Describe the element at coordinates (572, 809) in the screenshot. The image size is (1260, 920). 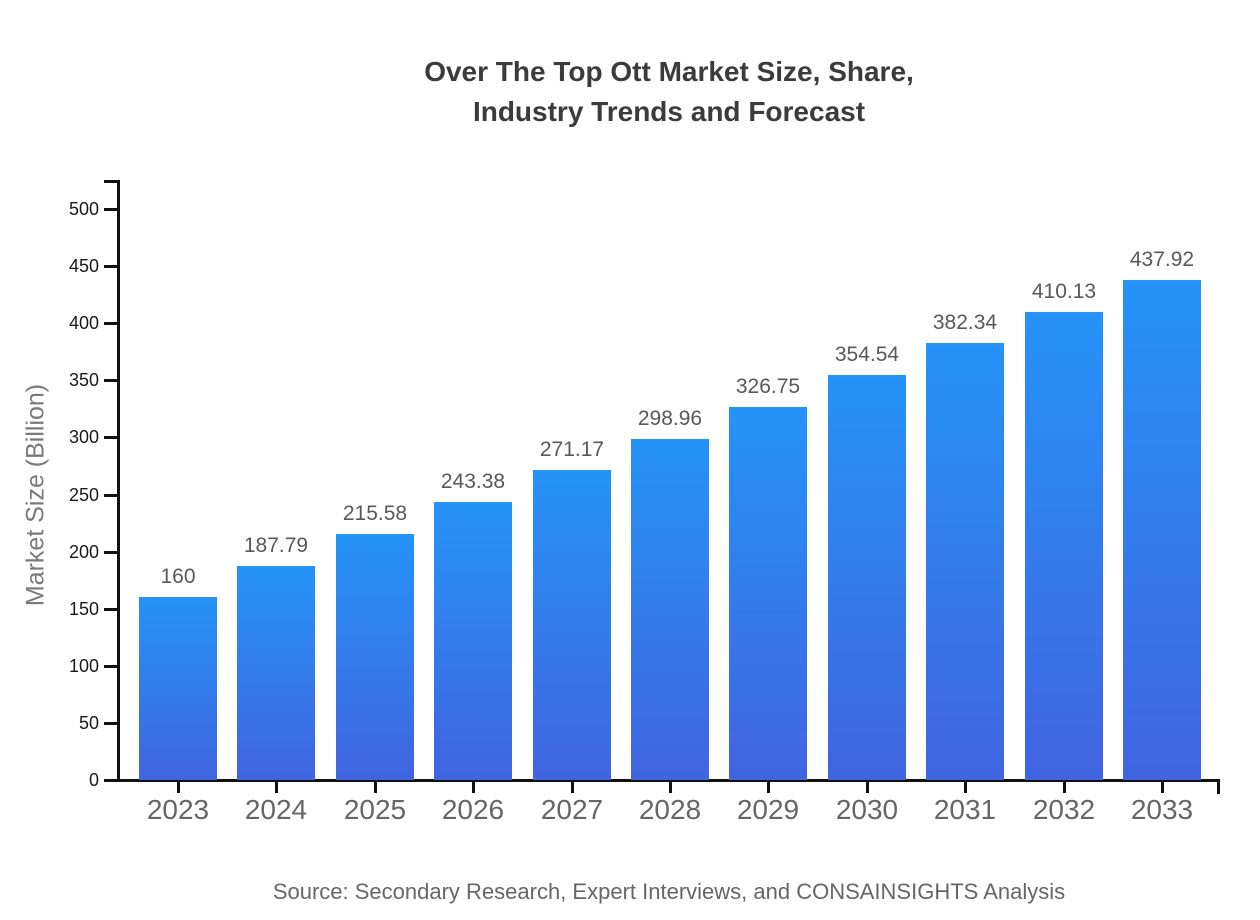
I see `x-tick-label: 2027` at that location.